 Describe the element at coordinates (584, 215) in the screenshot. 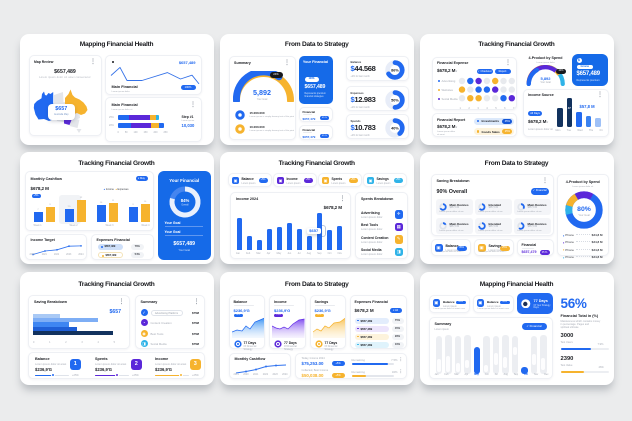

I see `svg-text: Your Goal` at that location.